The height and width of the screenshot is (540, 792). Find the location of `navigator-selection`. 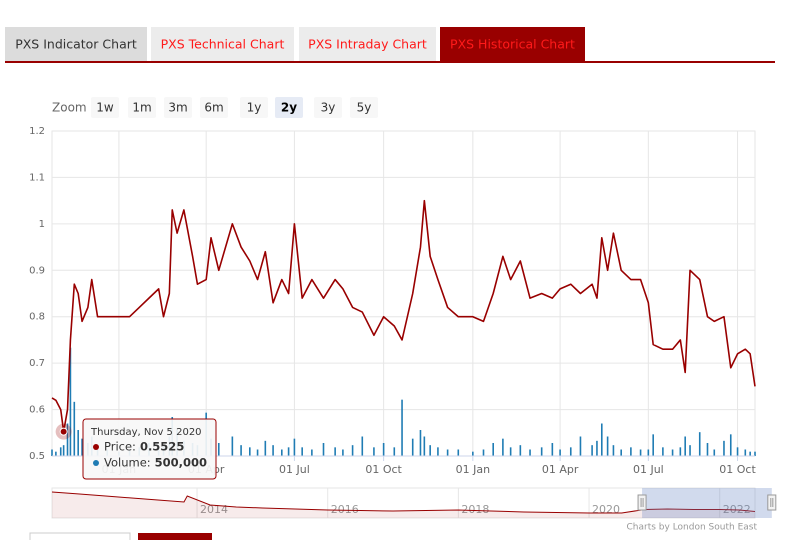

navigator-selection is located at coordinates (707, 503).